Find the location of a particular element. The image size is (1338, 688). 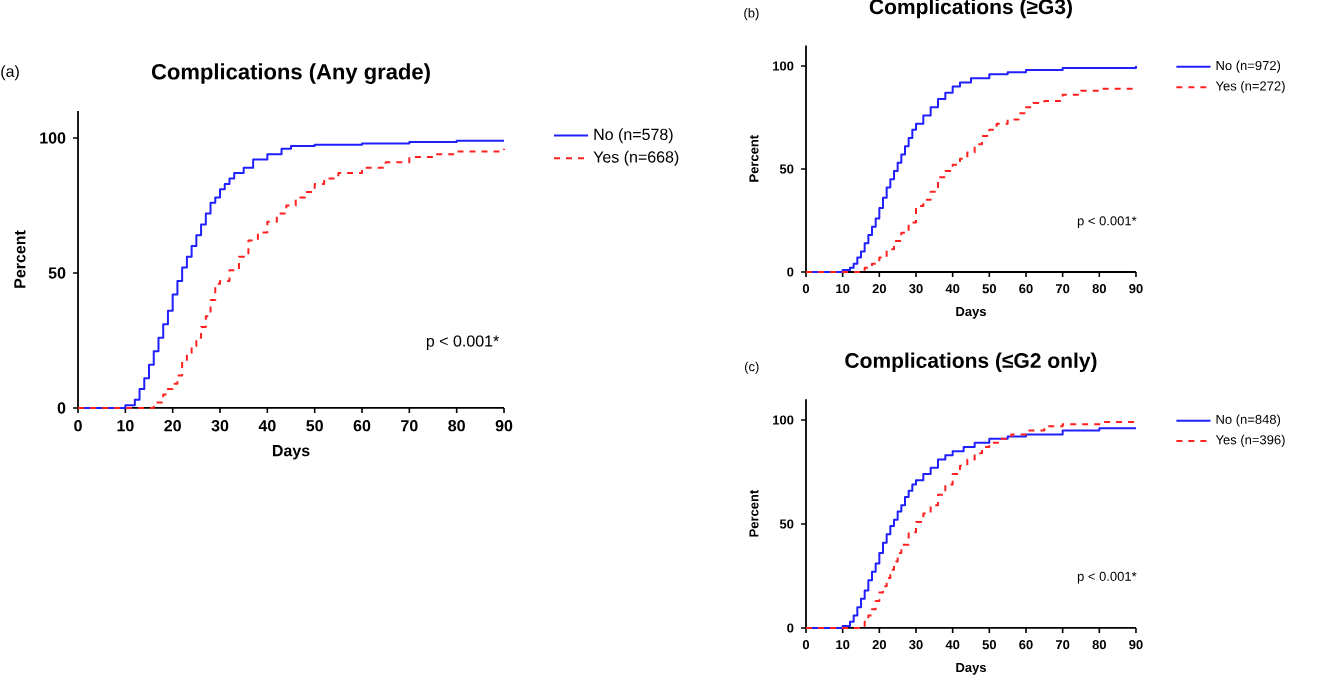

x-tick-label: 70 is located at coordinates (409, 426).